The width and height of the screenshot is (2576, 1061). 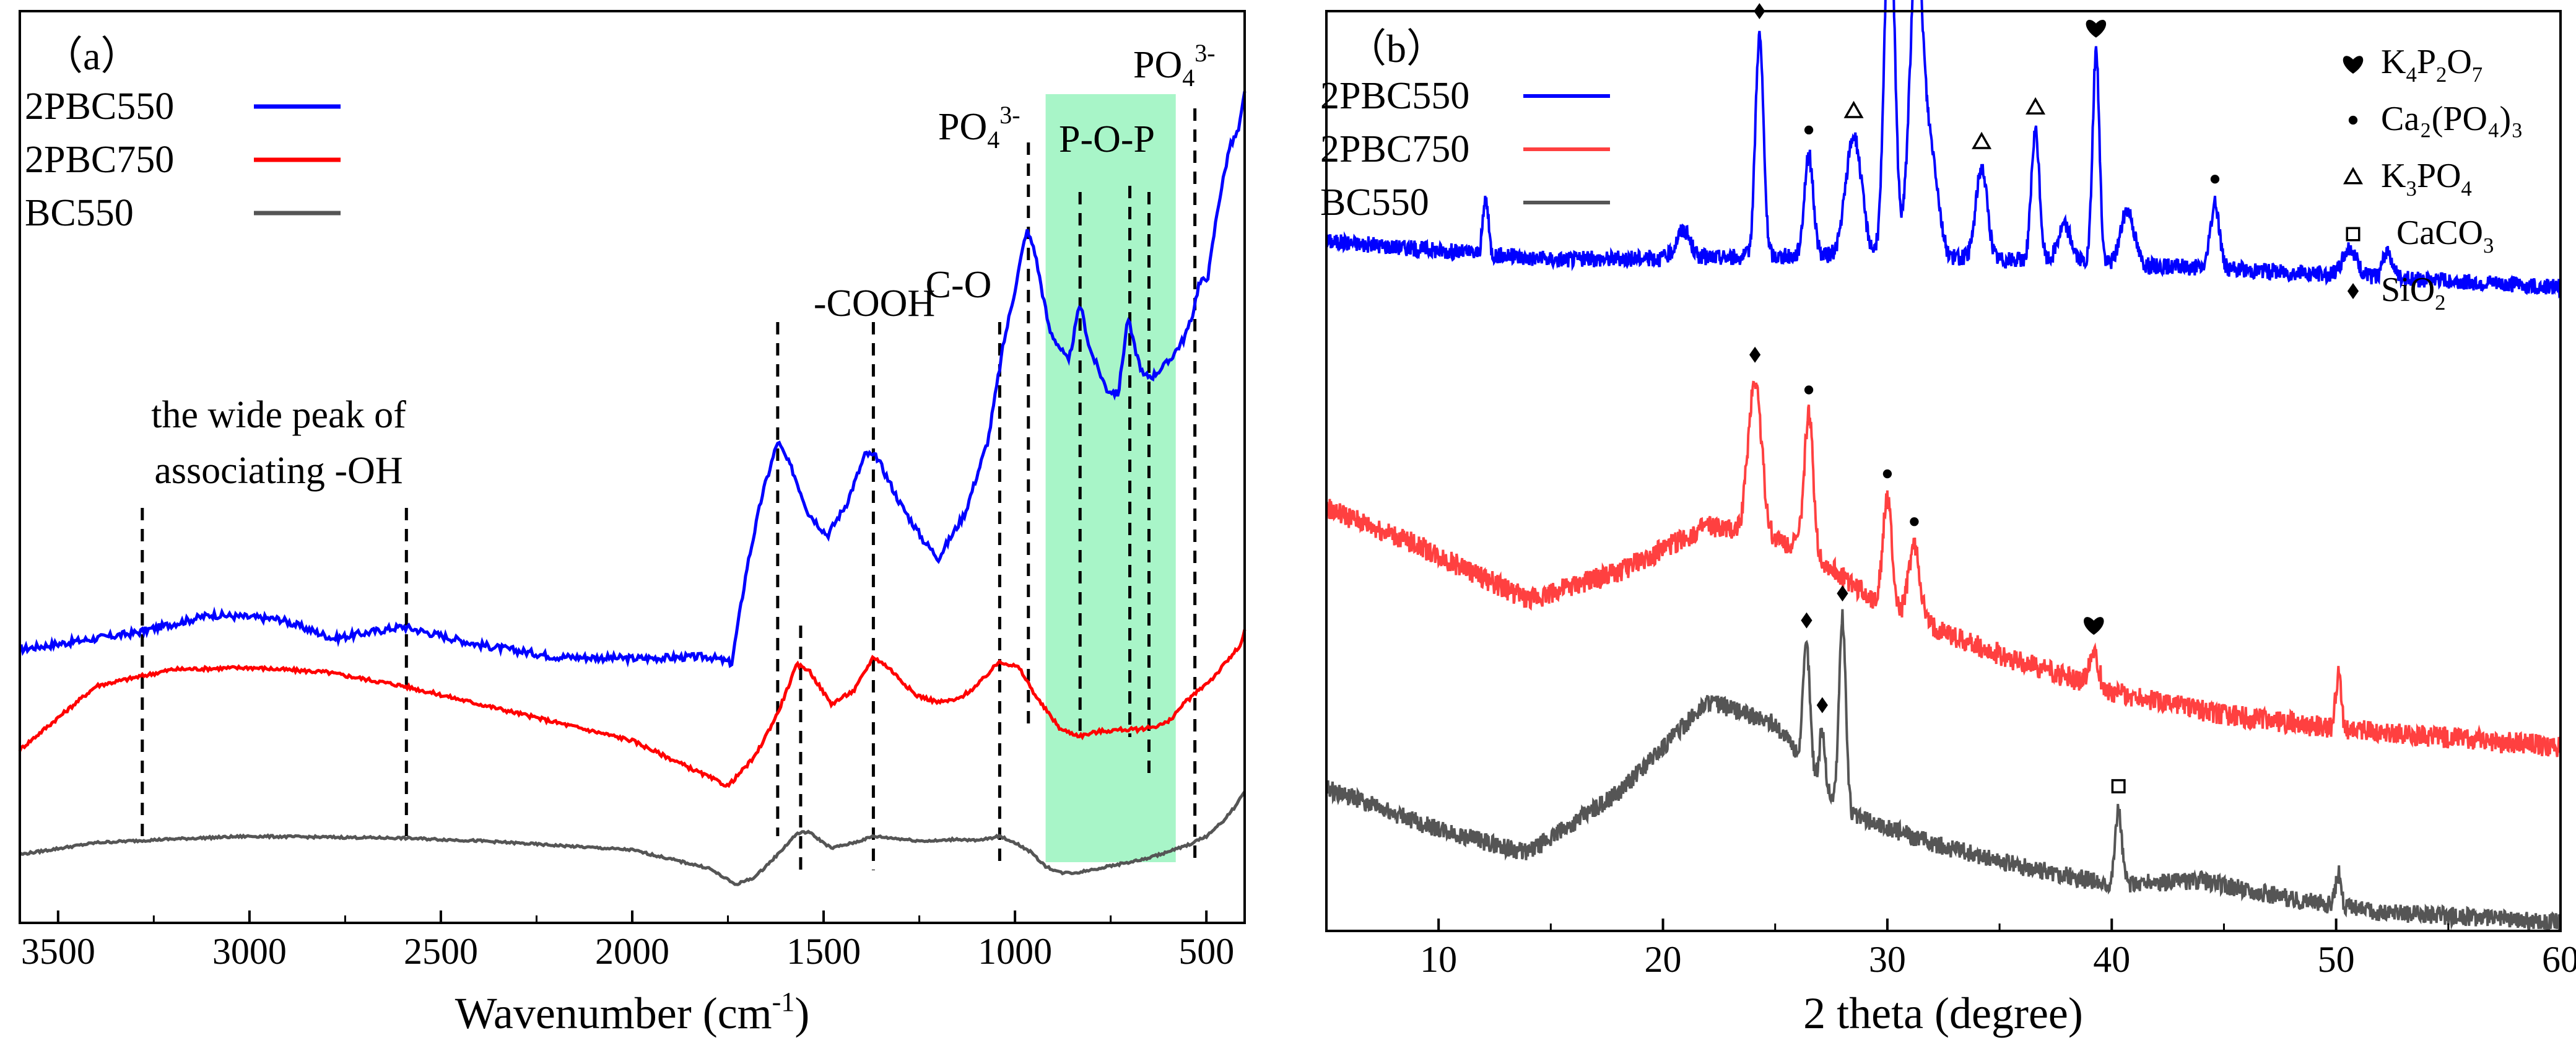 What do you see at coordinates (2559, 959) in the screenshot?
I see `x-tick-label: 60` at bounding box center [2559, 959].